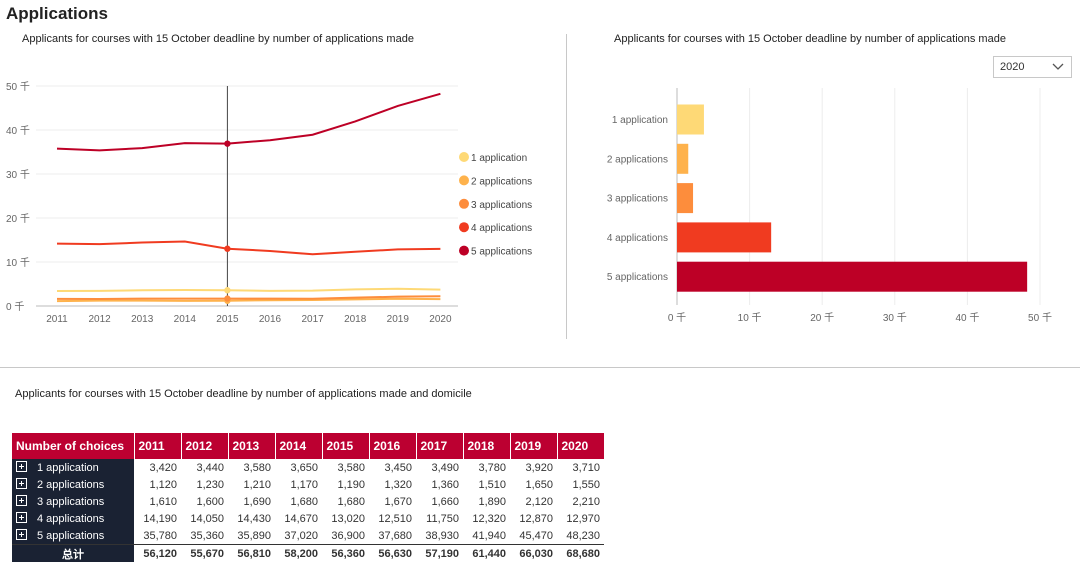 This screenshot has height=583, width=1080. Describe the element at coordinates (492, 501) in the screenshot. I see `table-cell: 1,890` at that location.